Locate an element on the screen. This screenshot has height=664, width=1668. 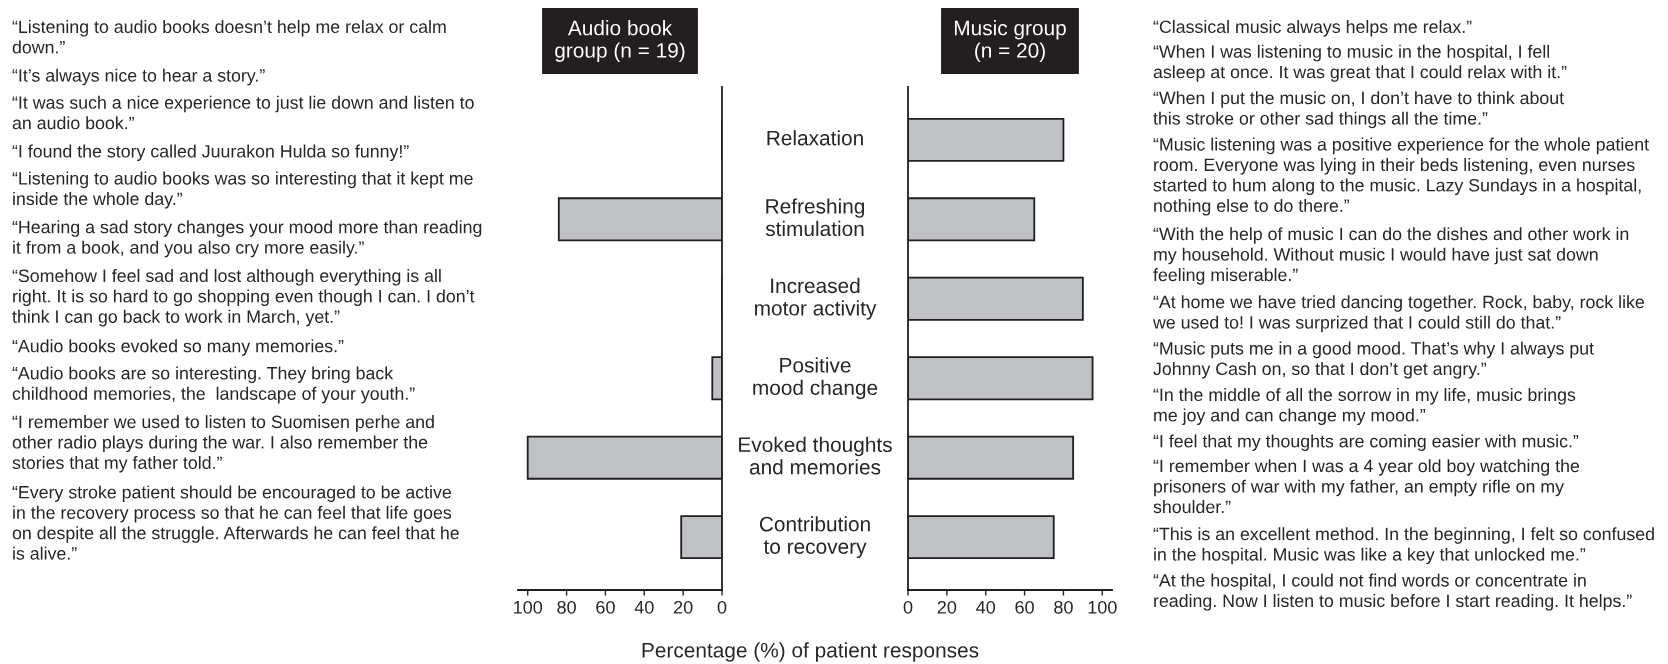
text: “I remember we used to listen to Suomisen perhe and other radio plays during the war. I also remember the stories that my father told.” is located at coordinates (223, 444).